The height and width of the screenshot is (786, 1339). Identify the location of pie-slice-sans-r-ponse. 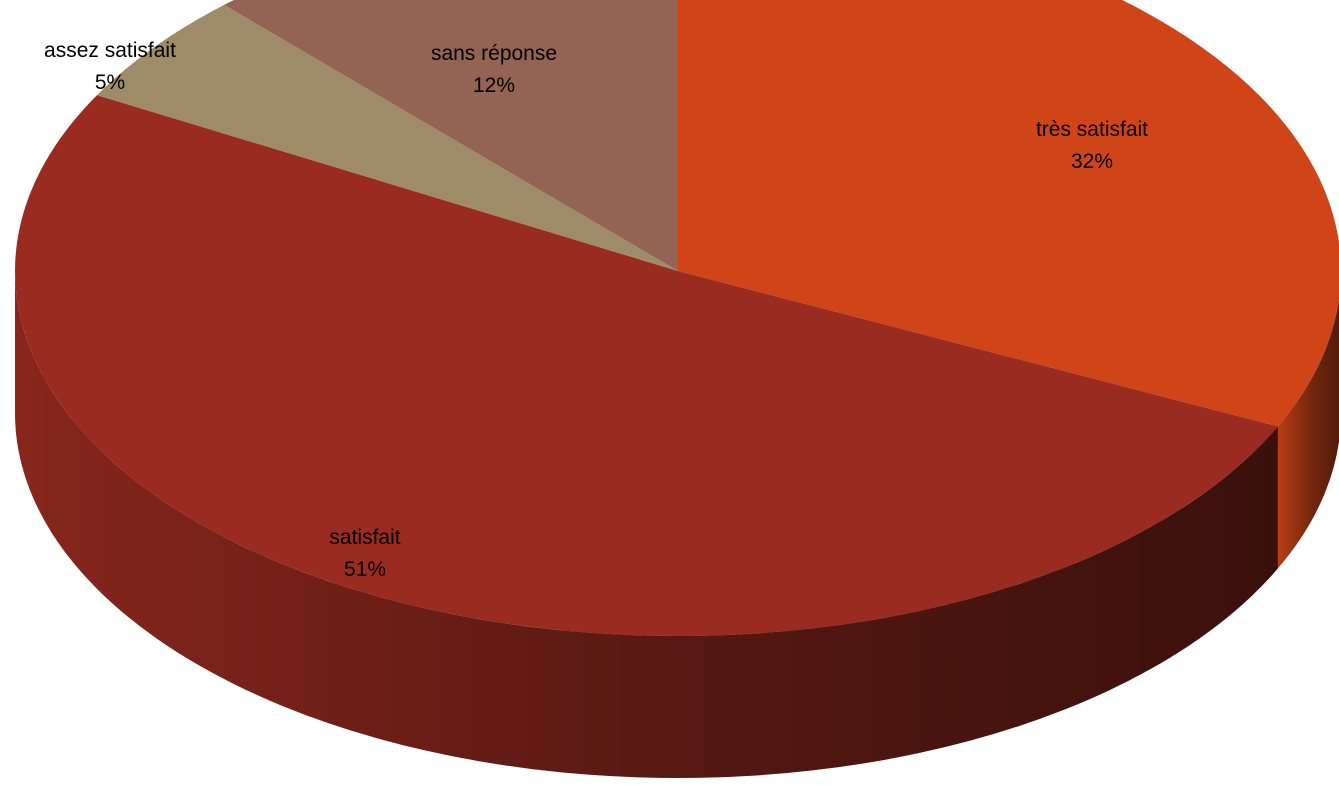
(451, 135).